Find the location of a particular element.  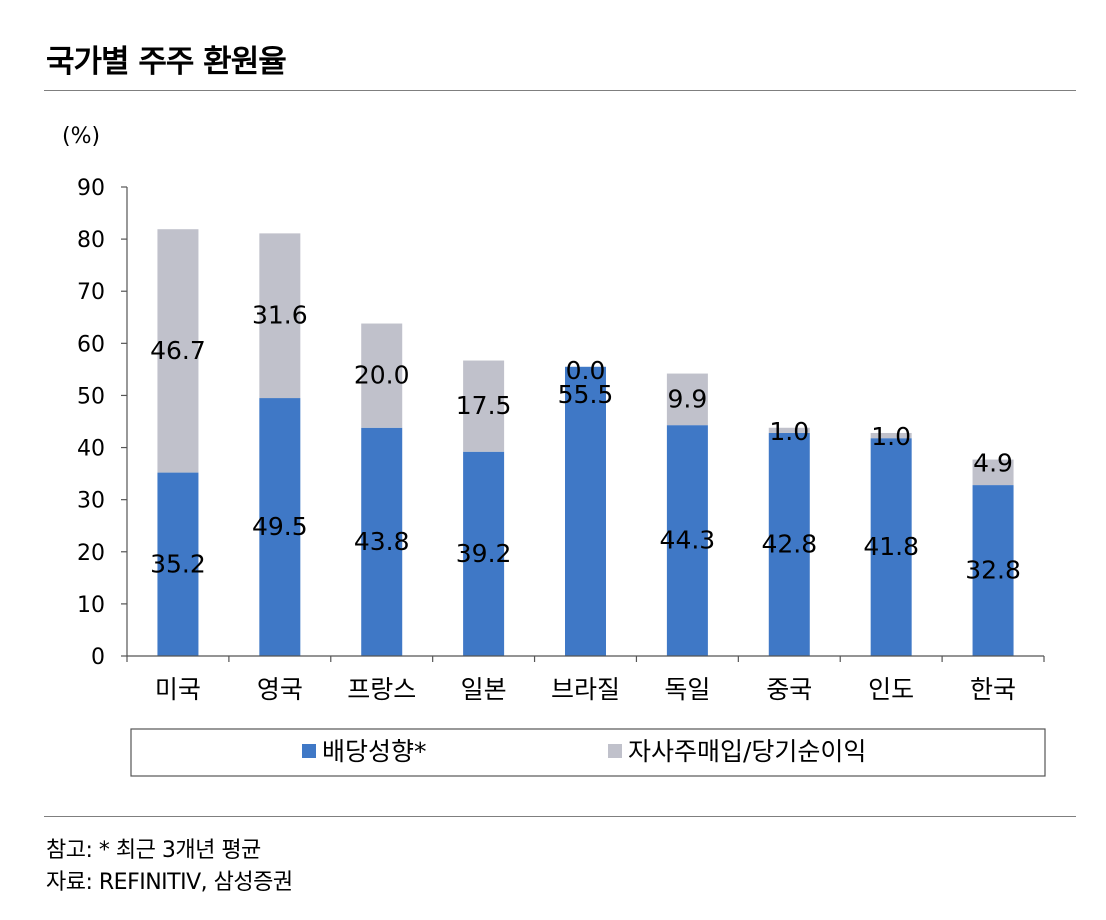

data-label: 44.3 is located at coordinates (688, 540).